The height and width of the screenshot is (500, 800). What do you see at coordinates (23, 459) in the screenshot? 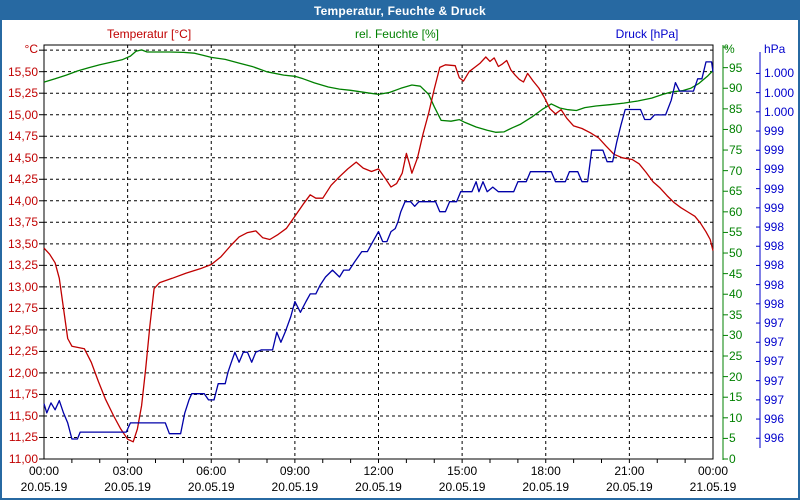
I see `temp-tick-label: 11,00` at bounding box center [23, 459].